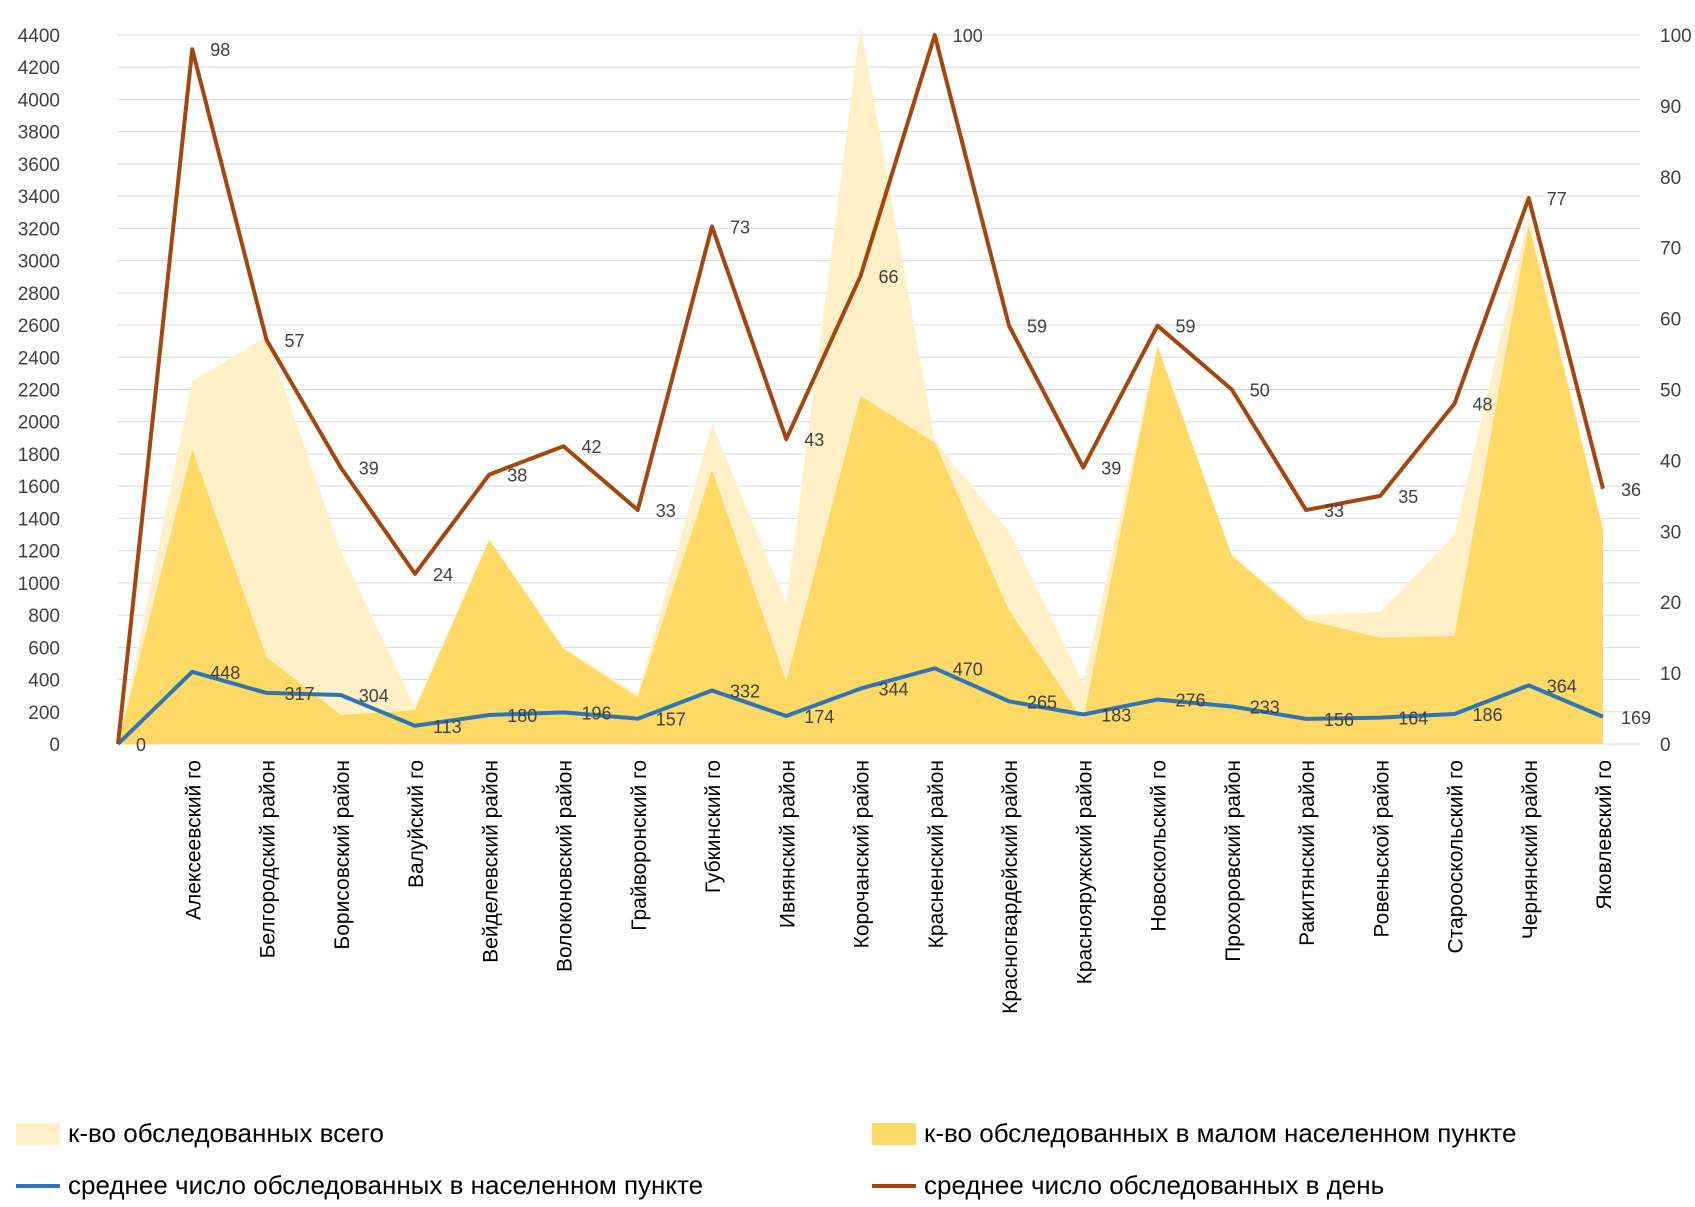 The height and width of the screenshot is (1207, 1695). What do you see at coordinates (220, 50) in the screenshot?
I see `data-label-avg-per-day: 98` at bounding box center [220, 50].